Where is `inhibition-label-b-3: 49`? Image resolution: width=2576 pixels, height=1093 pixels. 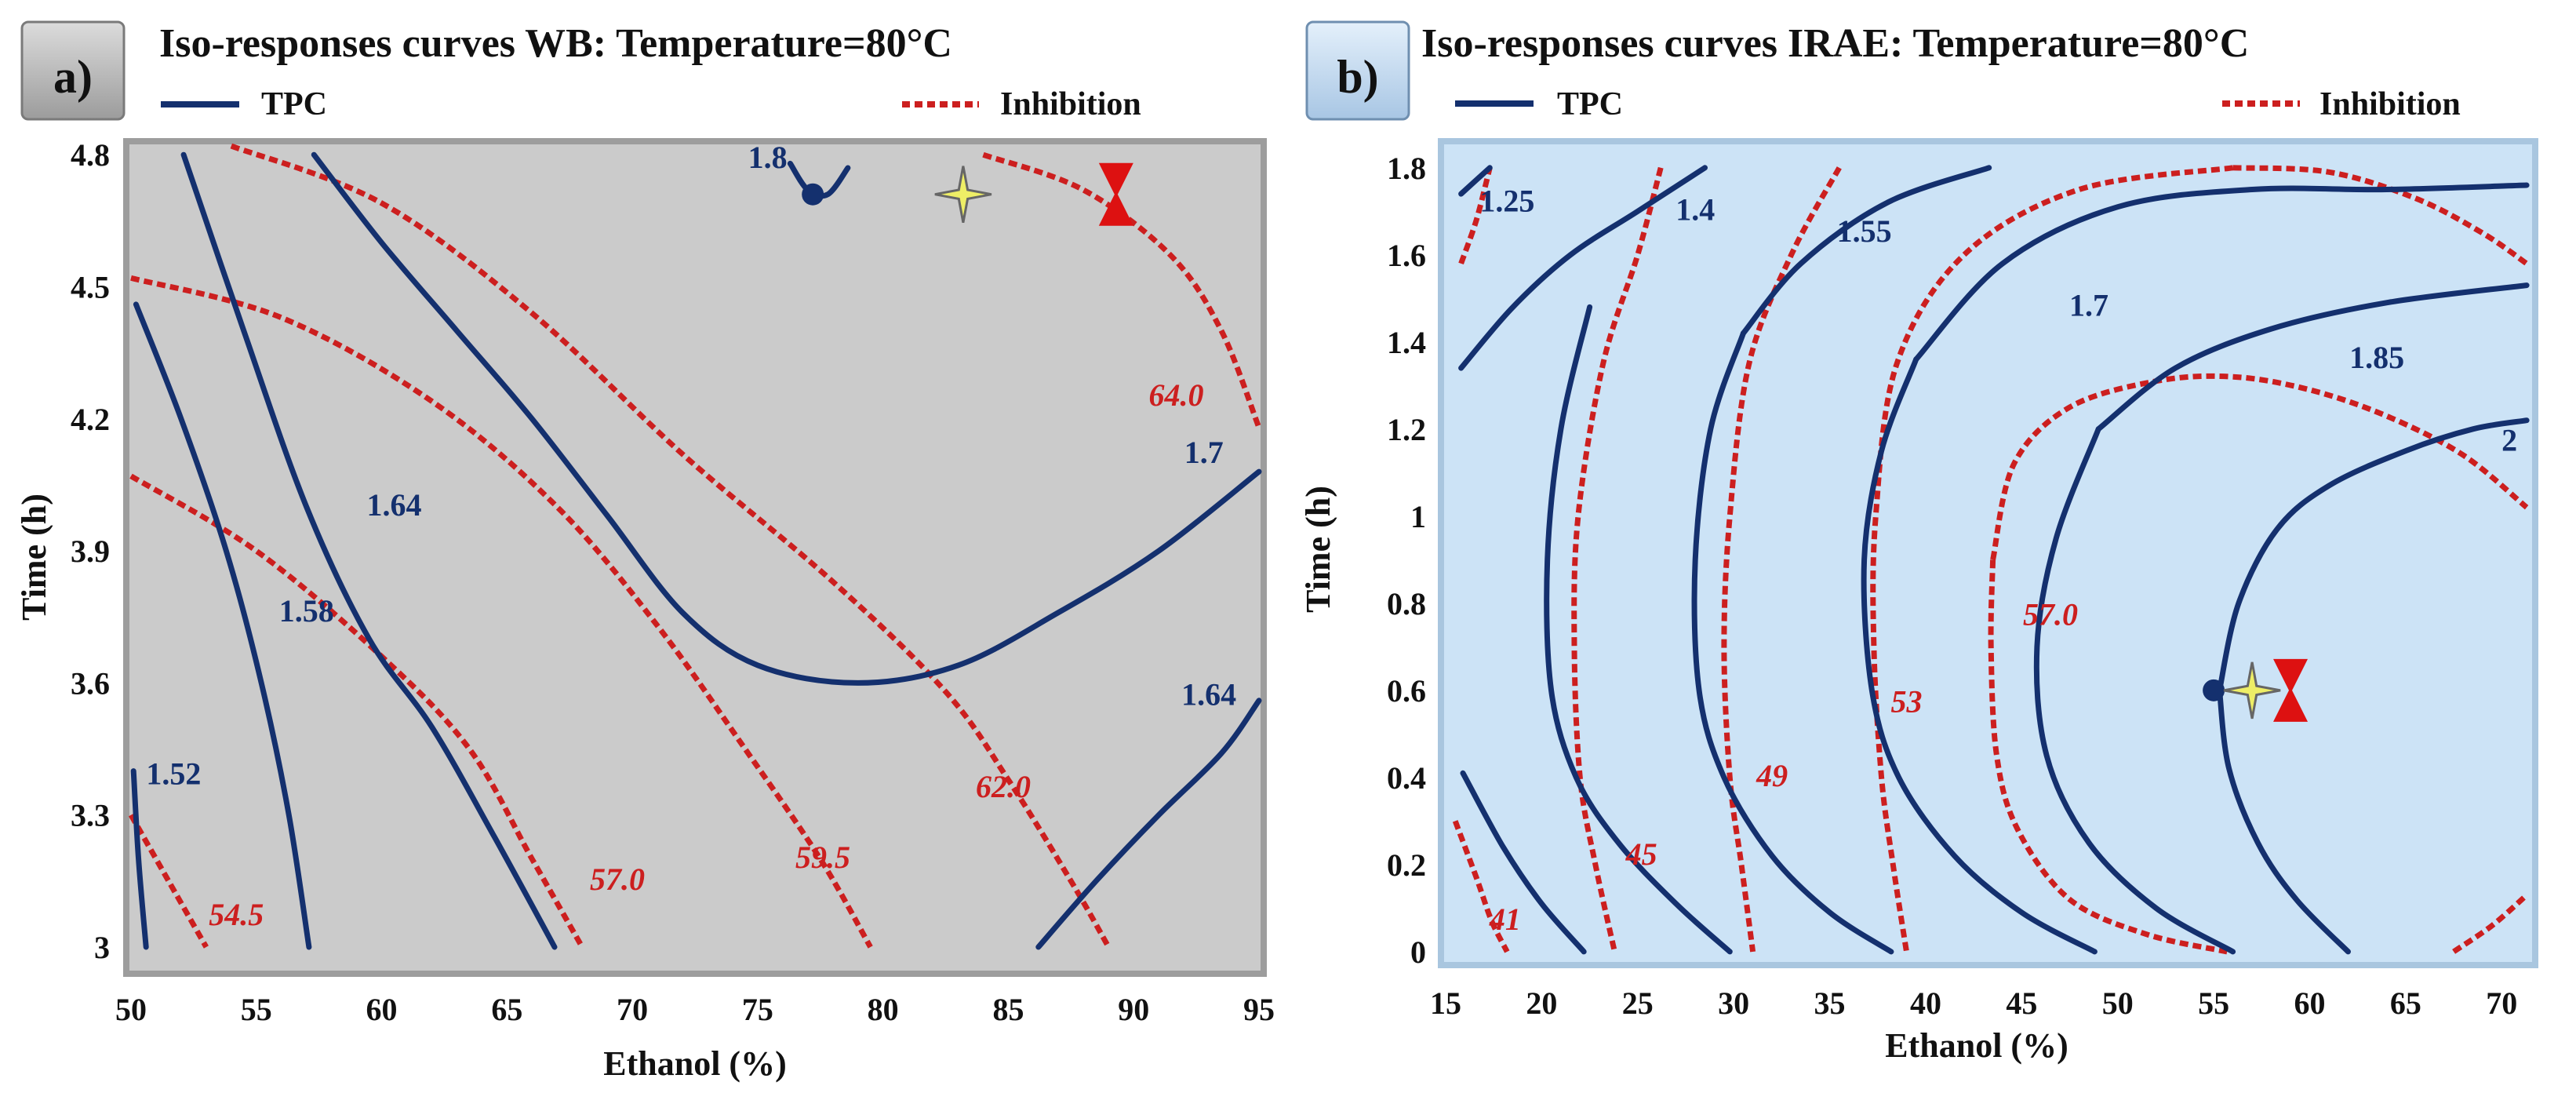 inhibition-label-b-3: 49 is located at coordinates (1772, 775).